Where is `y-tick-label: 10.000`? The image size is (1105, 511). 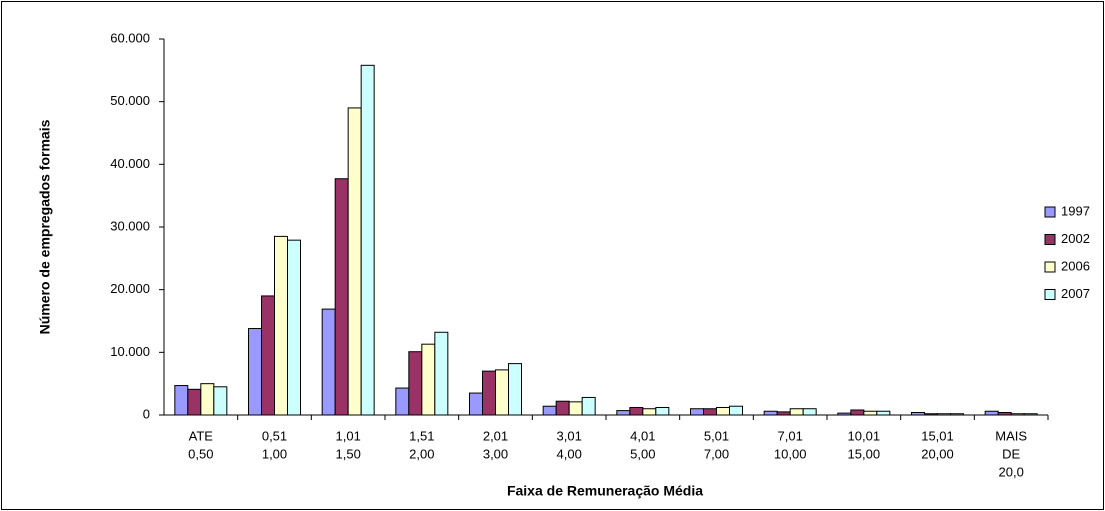 y-tick-label: 10.000 is located at coordinates (130, 351).